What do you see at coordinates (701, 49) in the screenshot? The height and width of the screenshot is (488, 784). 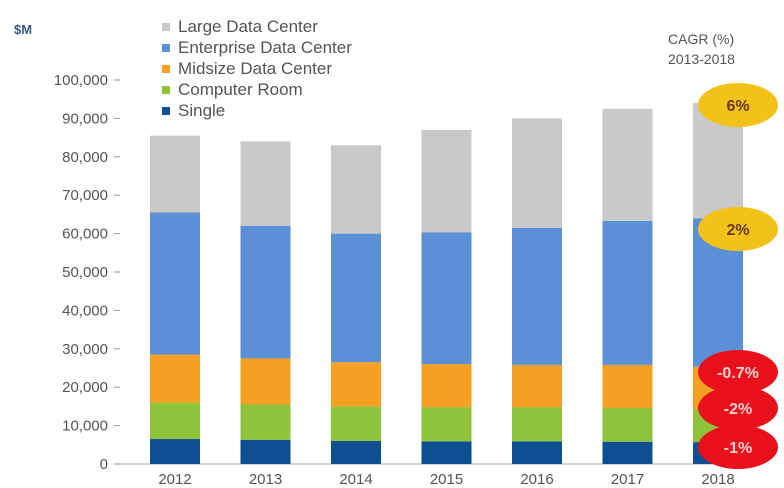 I see `cagr-panel: CAGR (%) 2013-2018` at bounding box center [701, 49].